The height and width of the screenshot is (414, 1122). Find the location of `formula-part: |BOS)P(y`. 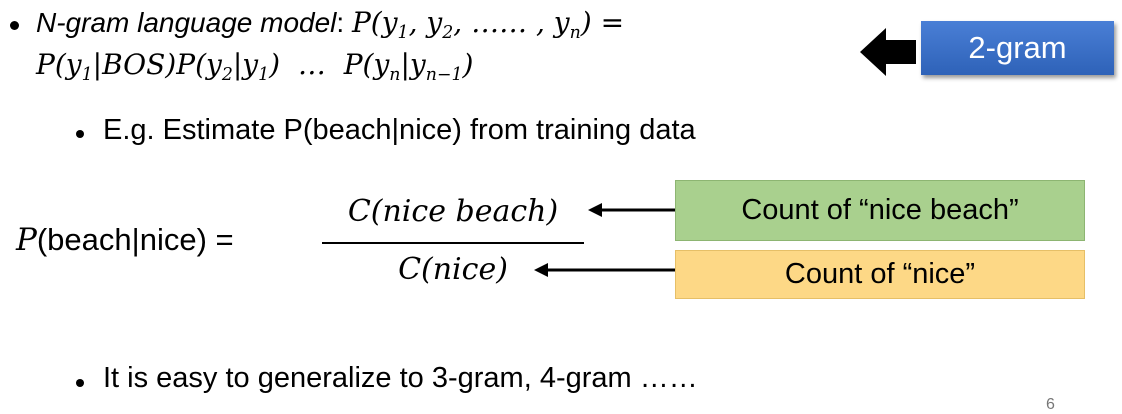

formula-part: |BOS)P(y is located at coordinates (157, 64).